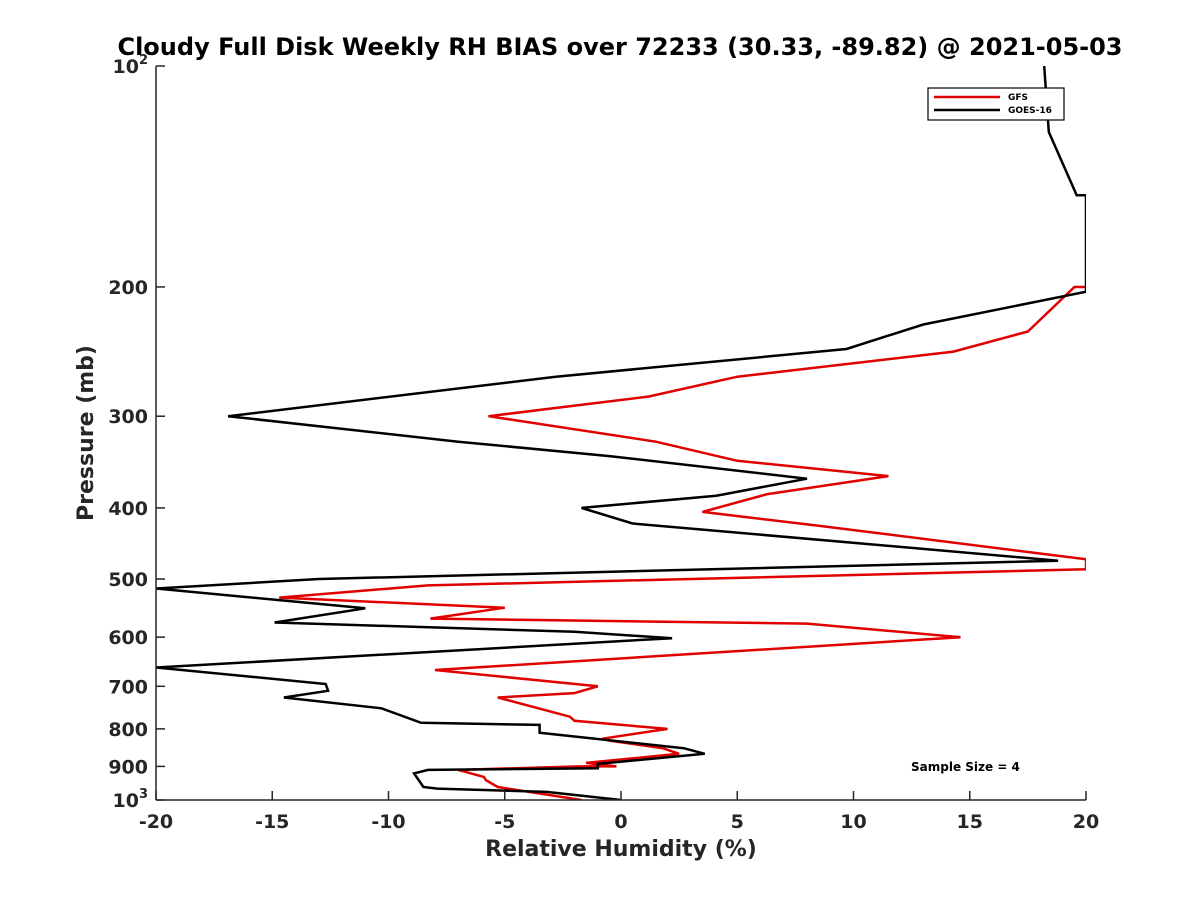  I want to click on x-tick-label: 20, so click(1086, 822).